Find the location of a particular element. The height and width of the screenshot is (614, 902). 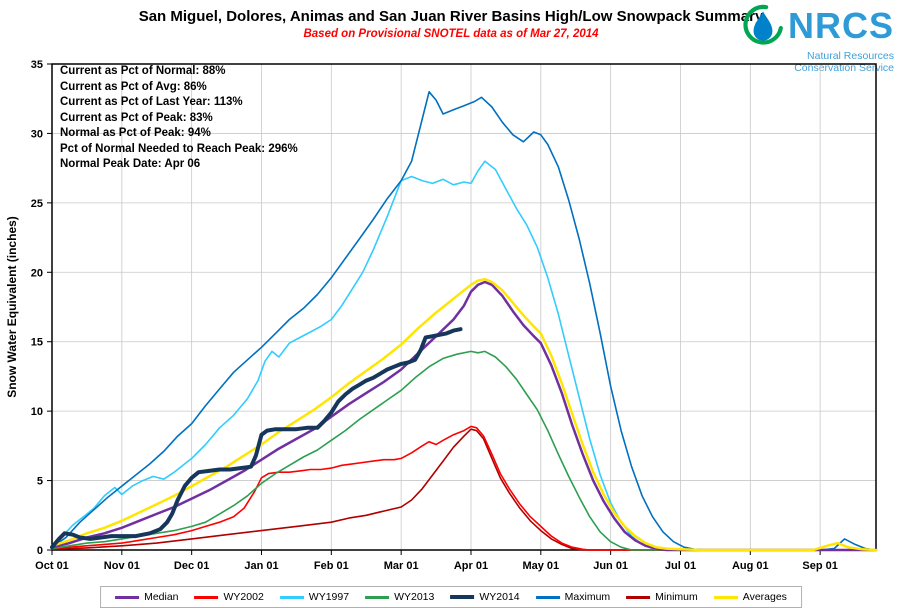

stat-line: Current as Pct of Peak: 83% is located at coordinates (136, 117).